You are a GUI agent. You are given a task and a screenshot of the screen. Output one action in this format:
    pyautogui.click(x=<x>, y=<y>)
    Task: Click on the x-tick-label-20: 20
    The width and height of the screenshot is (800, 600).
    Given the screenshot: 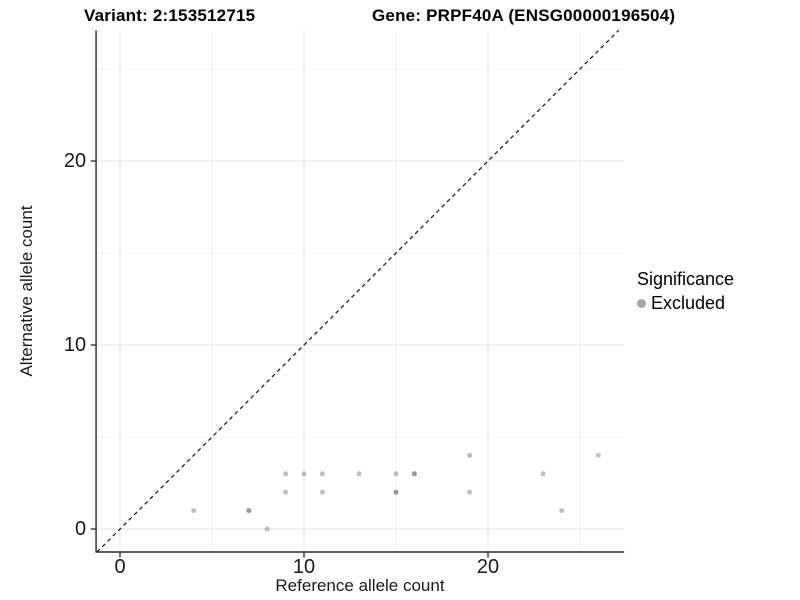 What is the action you would take?
    pyautogui.click(x=488, y=567)
    